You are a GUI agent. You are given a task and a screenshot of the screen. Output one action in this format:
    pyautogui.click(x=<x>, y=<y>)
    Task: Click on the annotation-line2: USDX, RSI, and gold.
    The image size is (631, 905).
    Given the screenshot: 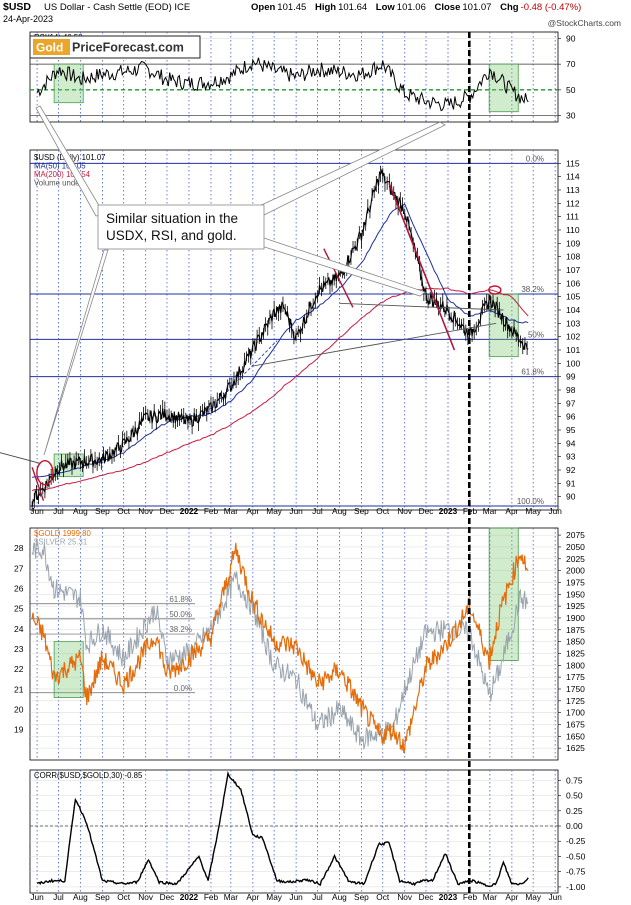 What is the action you would take?
    pyautogui.click(x=171, y=235)
    